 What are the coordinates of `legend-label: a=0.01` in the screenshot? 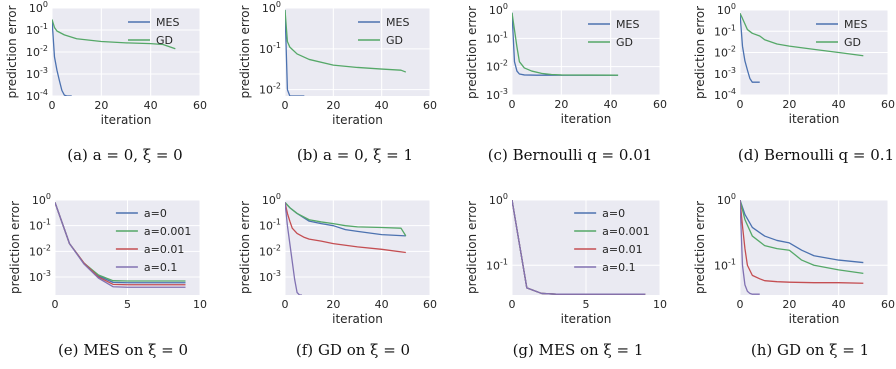 It's located at (622, 249).